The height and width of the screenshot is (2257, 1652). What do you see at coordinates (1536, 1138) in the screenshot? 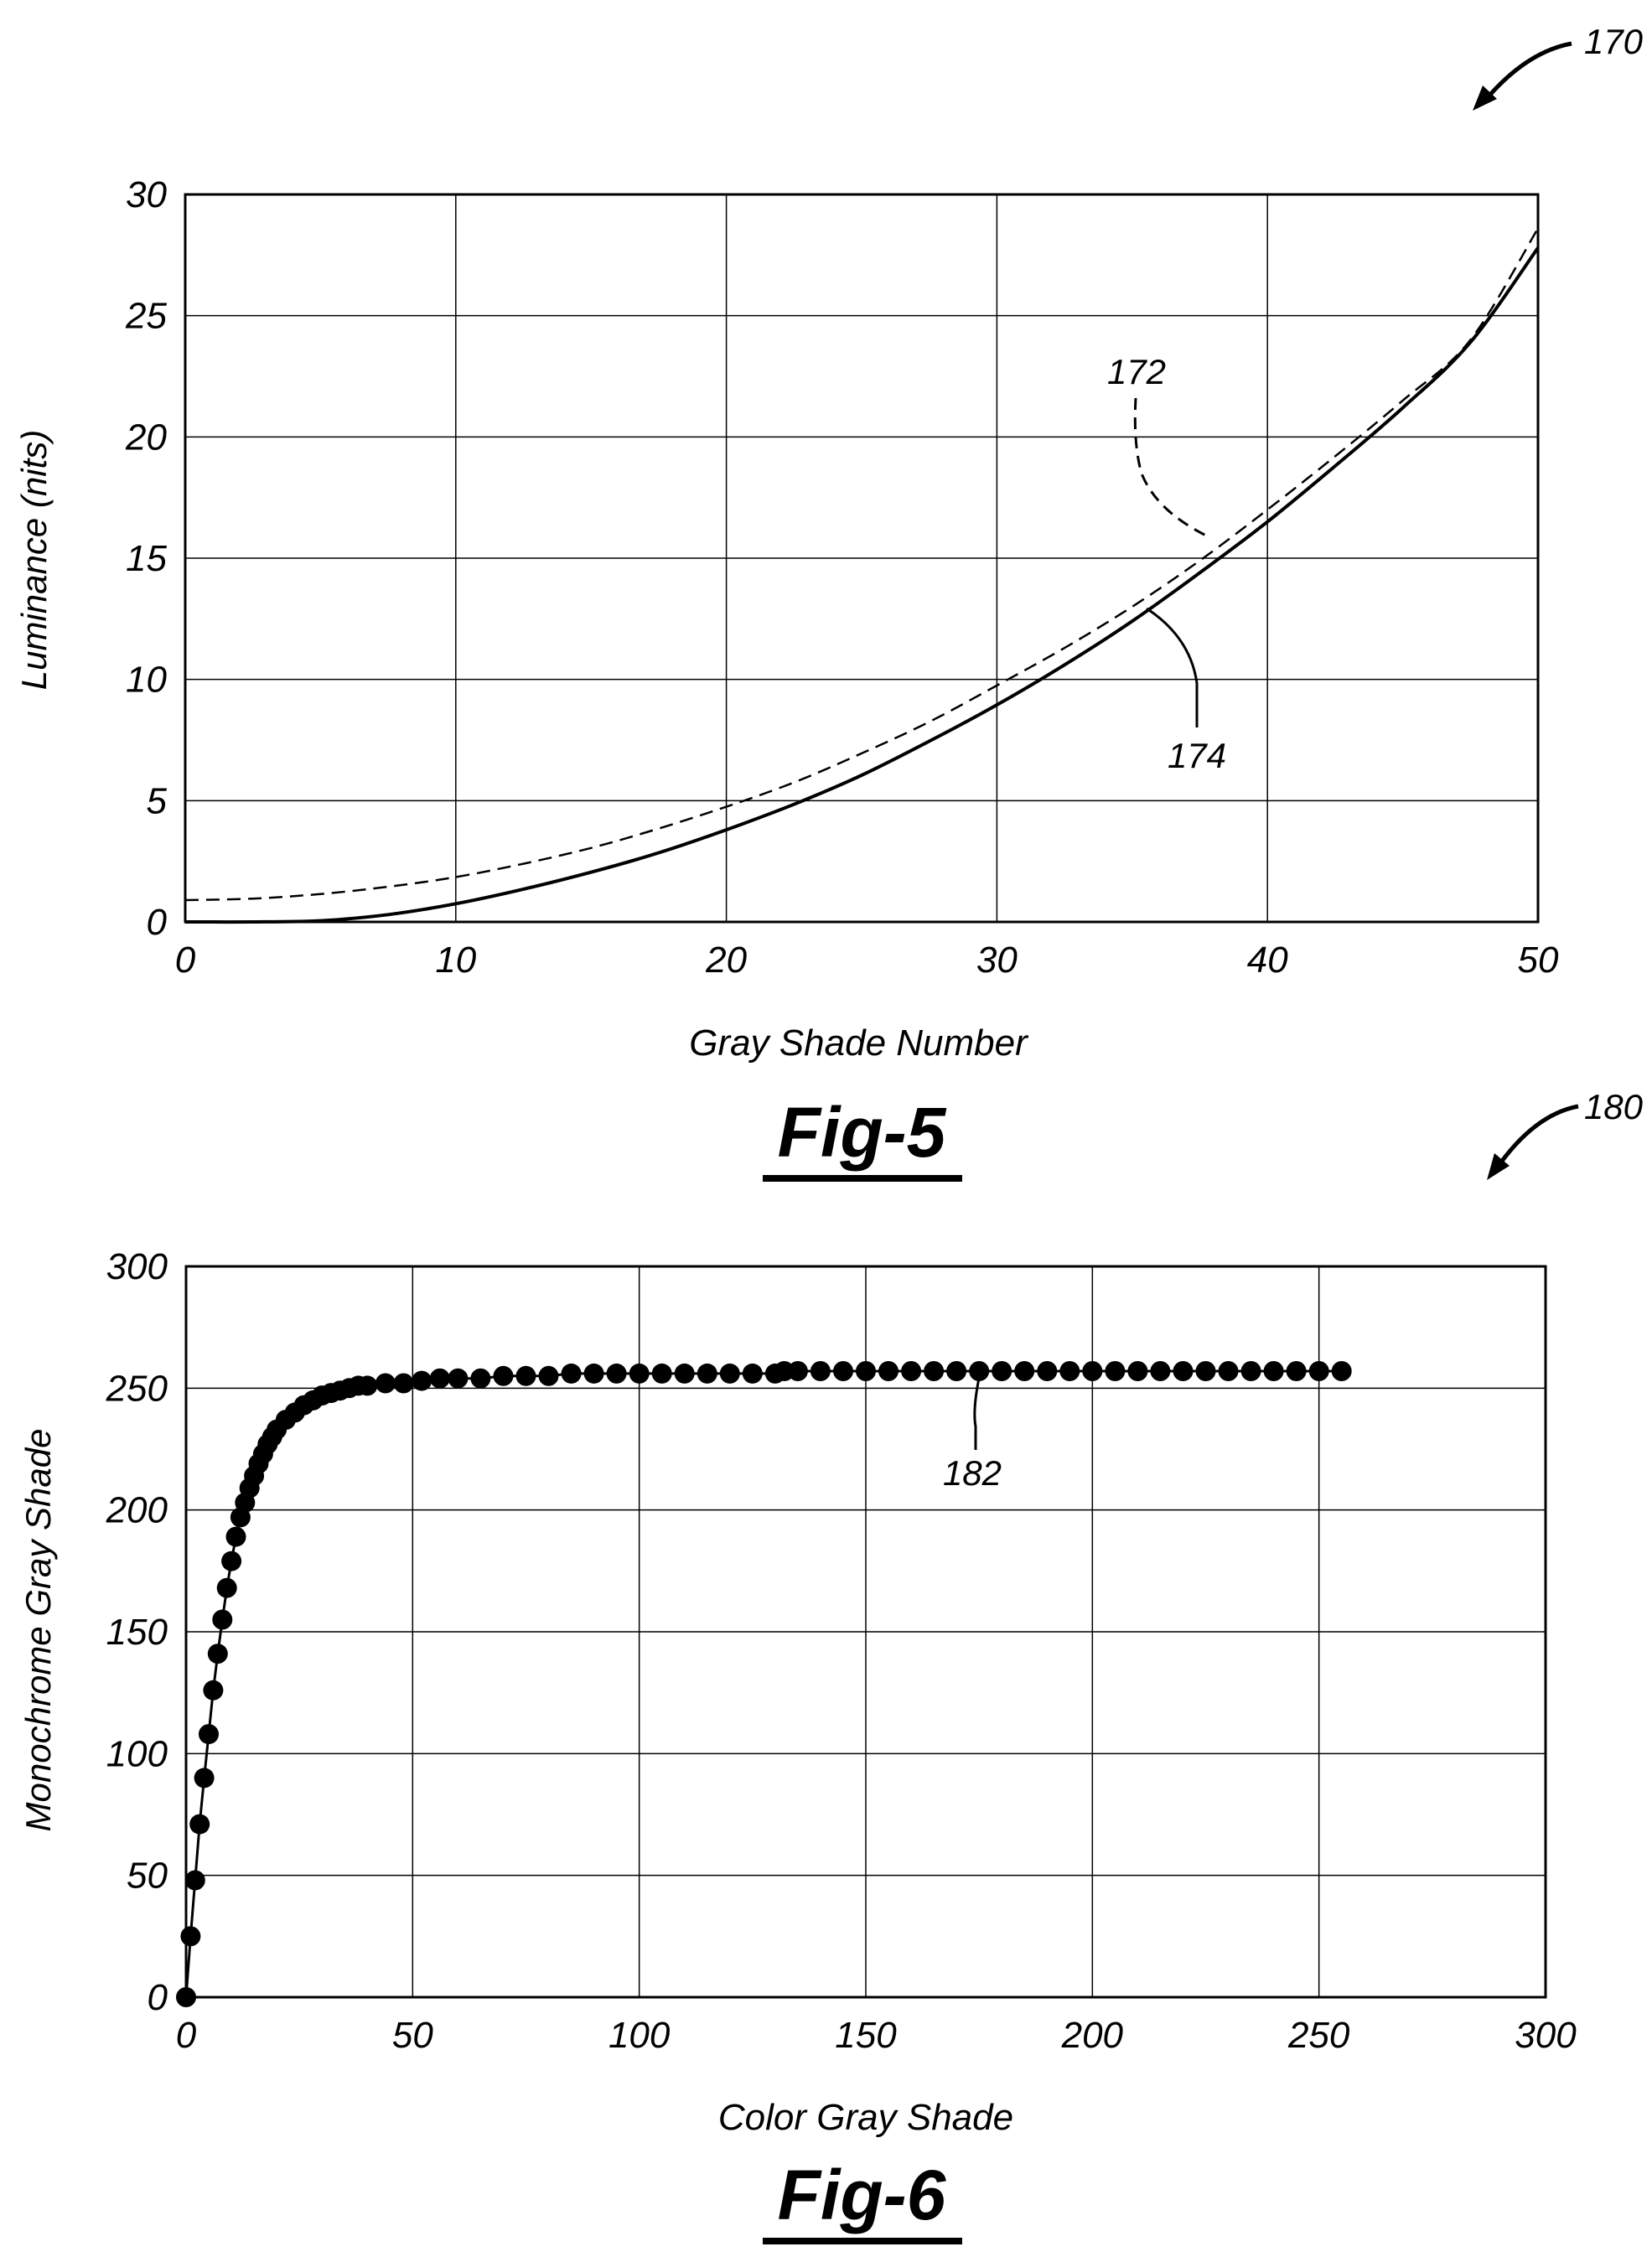
I see `ref-180-arrow-icon` at bounding box center [1536, 1138].